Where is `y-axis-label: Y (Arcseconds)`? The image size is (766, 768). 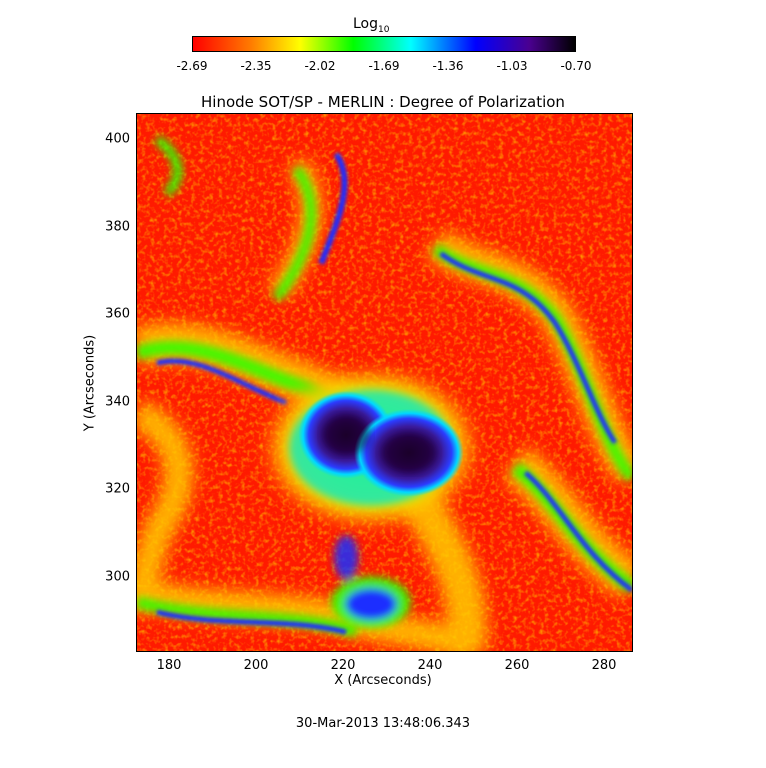
y-axis-label: Y (Arcseconds) is located at coordinates (90, 383).